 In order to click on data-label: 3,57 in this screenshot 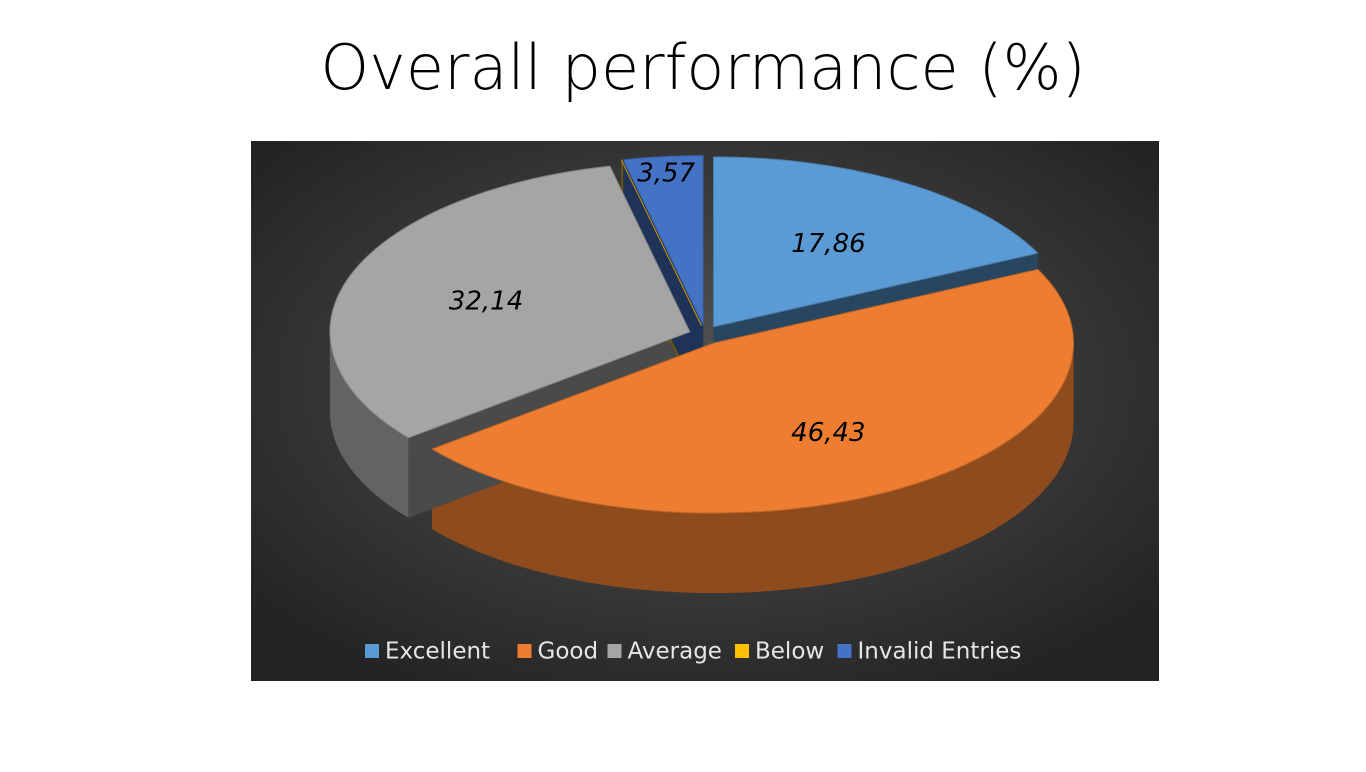, I will do `click(666, 174)`.